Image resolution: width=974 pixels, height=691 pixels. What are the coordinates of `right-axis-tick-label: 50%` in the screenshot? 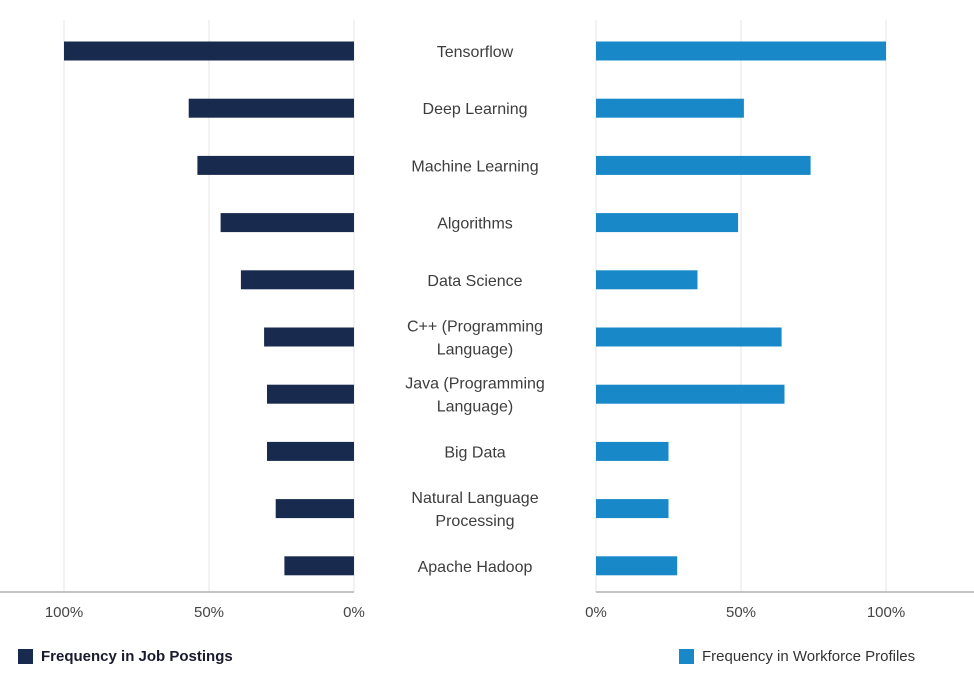 It's located at (741, 612).